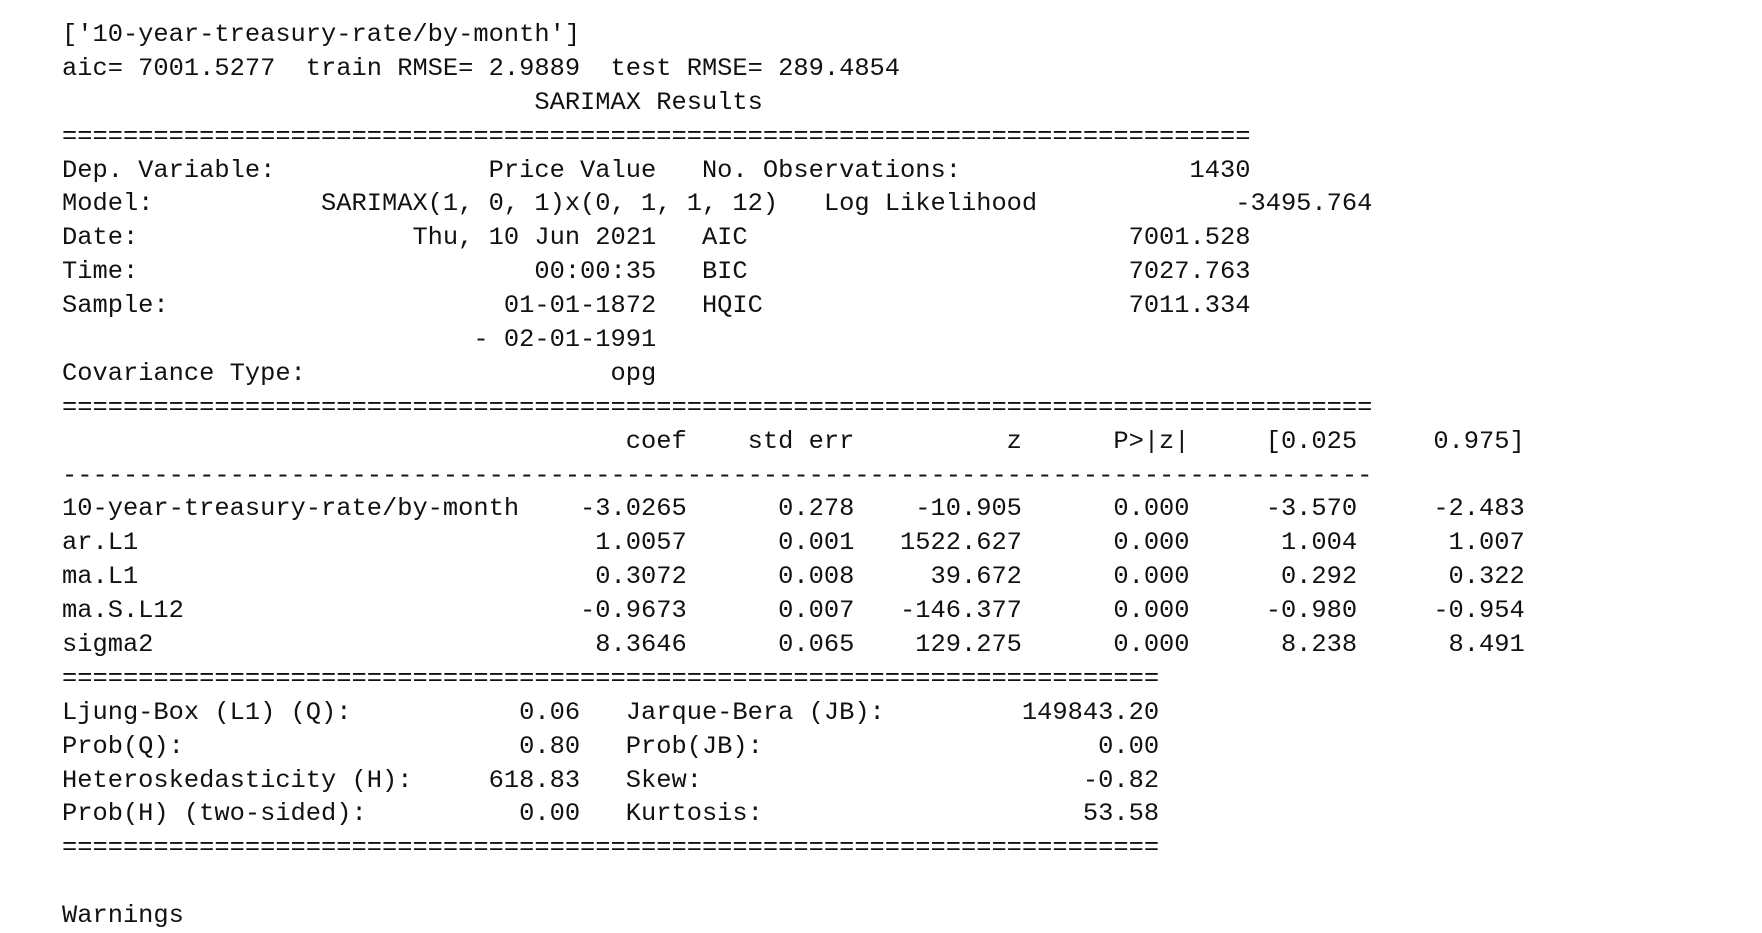  What do you see at coordinates (321, 34) in the screenshot?
I see `header-line: ['10-year-treasury-rate/by-month']` at bounding box center [321, 34].